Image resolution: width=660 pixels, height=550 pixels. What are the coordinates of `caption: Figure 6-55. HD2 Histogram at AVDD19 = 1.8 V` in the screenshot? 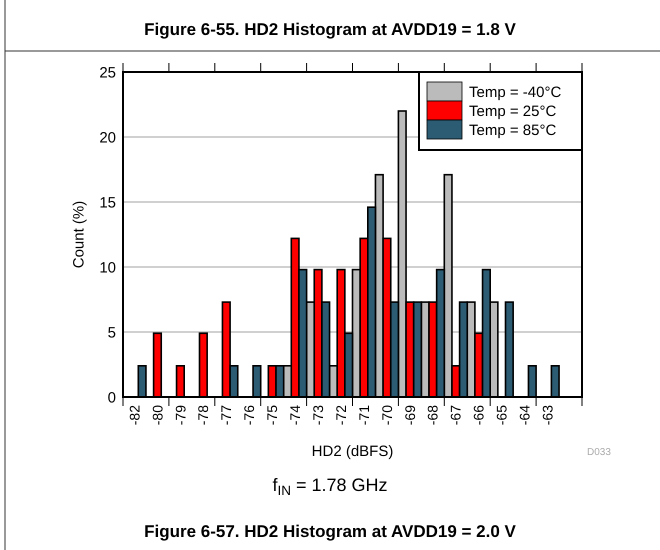 It's located at (330, 29).